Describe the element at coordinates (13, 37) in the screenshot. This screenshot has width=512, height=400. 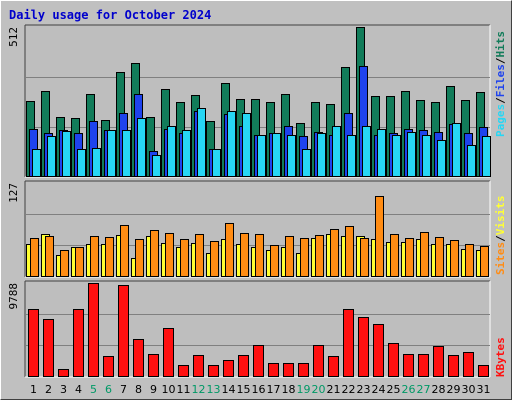
I see `y-max-label: 512` at that location.